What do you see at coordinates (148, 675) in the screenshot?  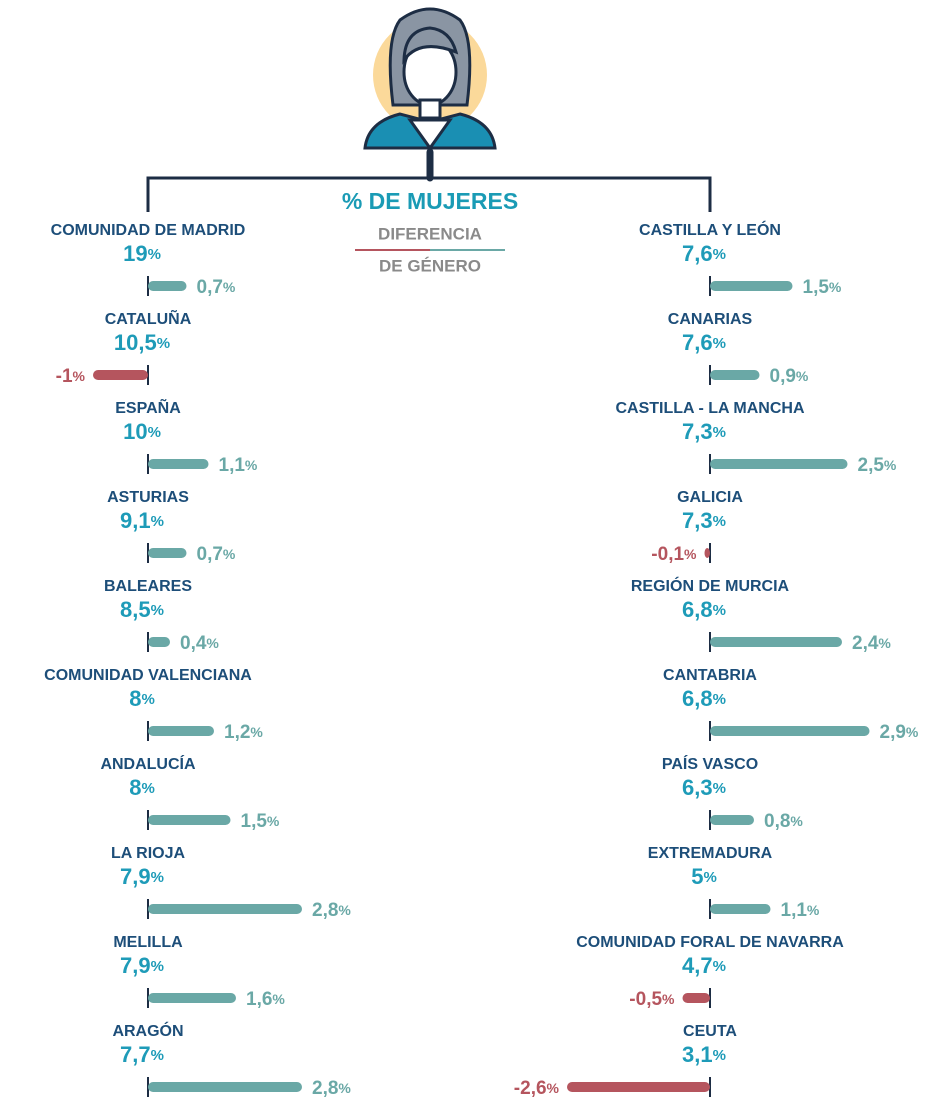 I see `region-name: COMUNIDAD VALENCIANA` at bounding box center [148, 675].